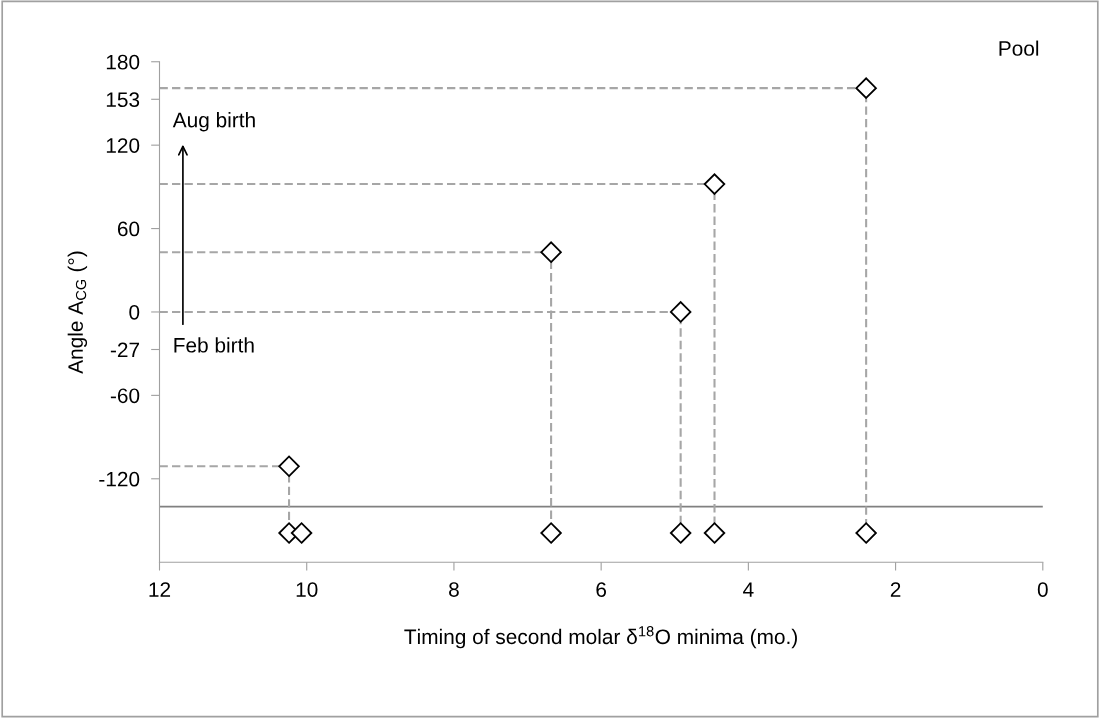 Image resolution: width=1100 pixels, height=718 pixels. What do you see at coordinates (160, 589) in the screenshot?
I see `x-tick-label: 12` at bounding box center [160, 589].